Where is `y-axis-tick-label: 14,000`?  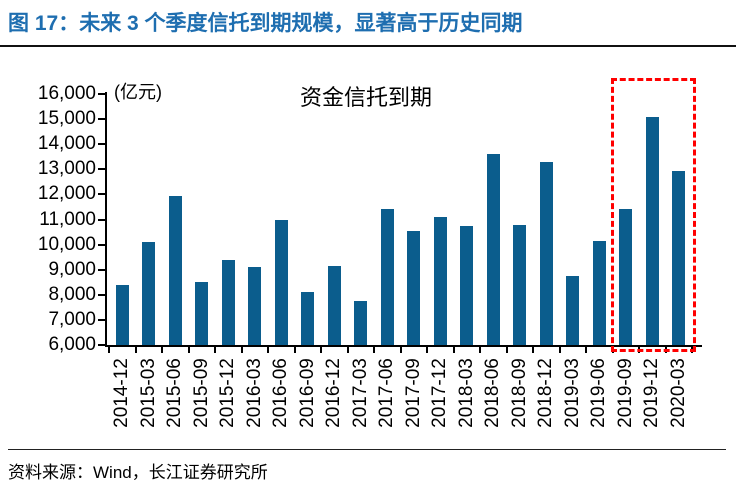
y-axis-tick-label: 14,000 is located at coordinates (66, 144).